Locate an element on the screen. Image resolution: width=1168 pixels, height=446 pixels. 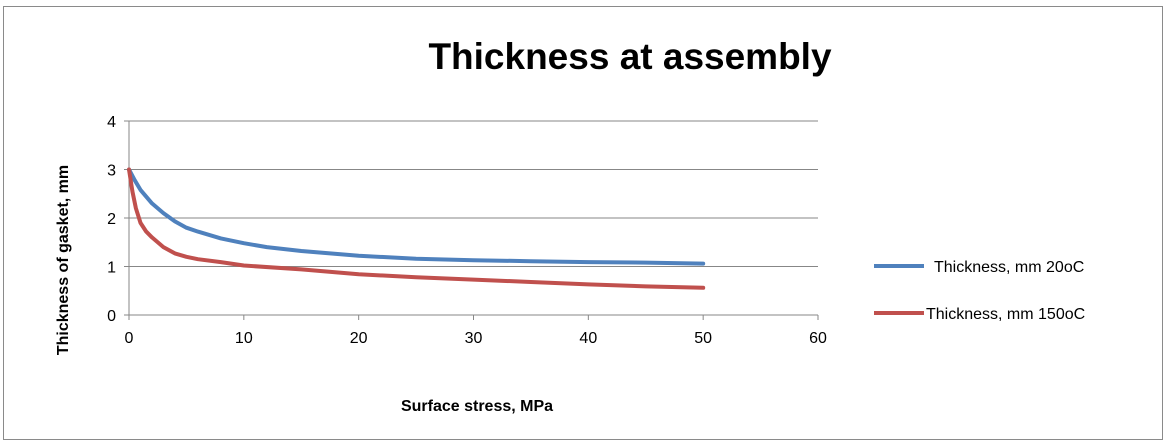
legend: Thickness, mm 20oC Thickness, mm 150oC is located at coordinates (979, 291).